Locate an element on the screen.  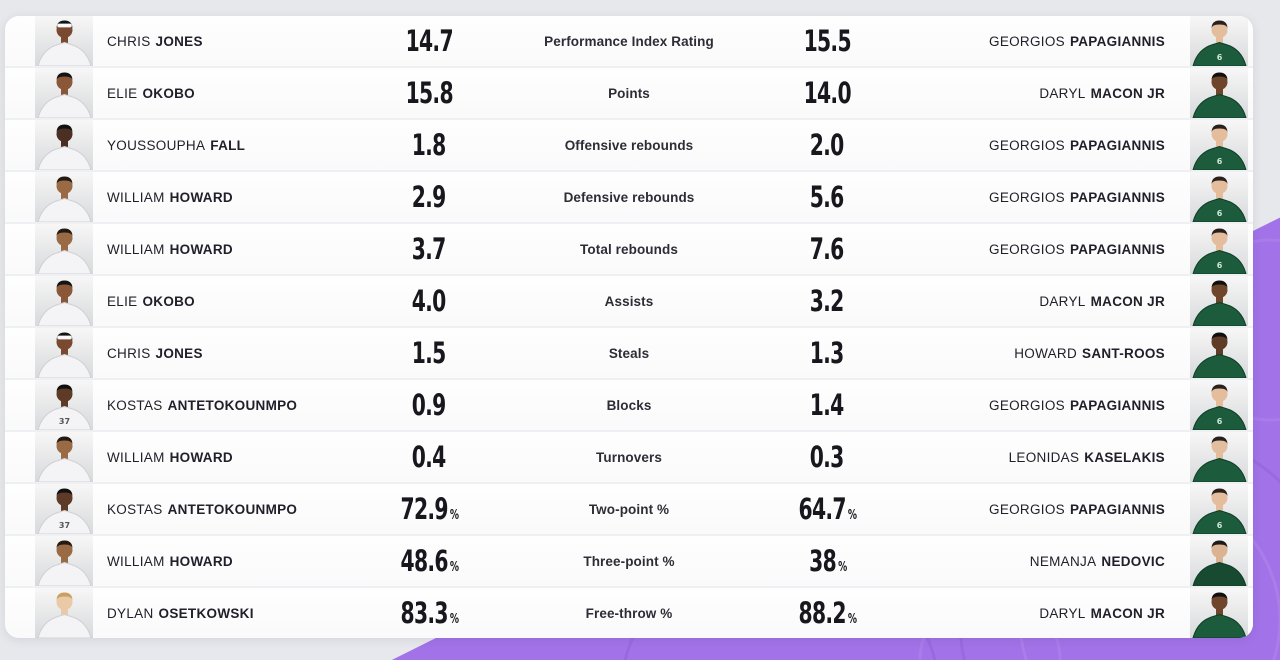
left-stat-percent-sign: % is located at coordinates (455, 515).